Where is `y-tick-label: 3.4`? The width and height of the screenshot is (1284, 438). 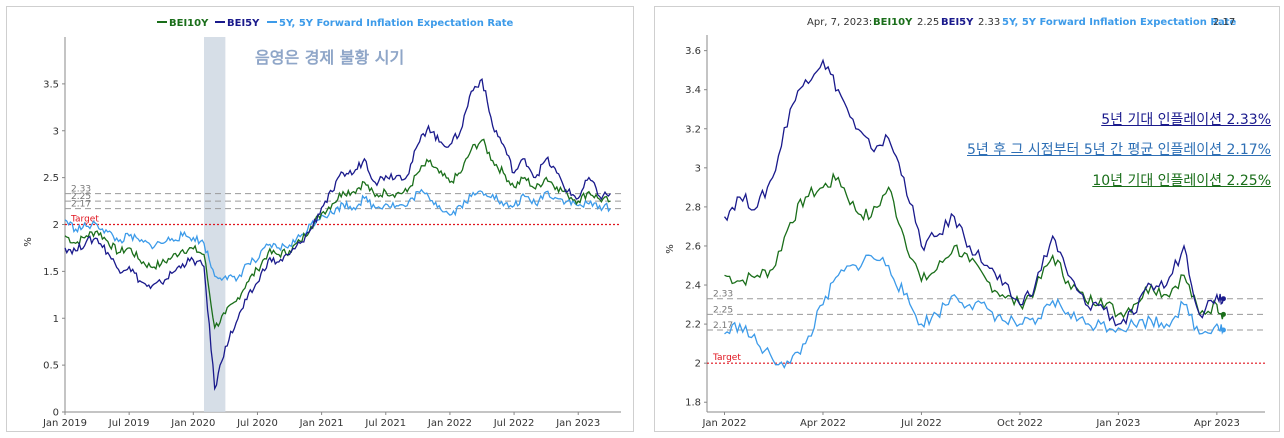 y-tick-label: 3.4 is located at coordinates (693, 90).